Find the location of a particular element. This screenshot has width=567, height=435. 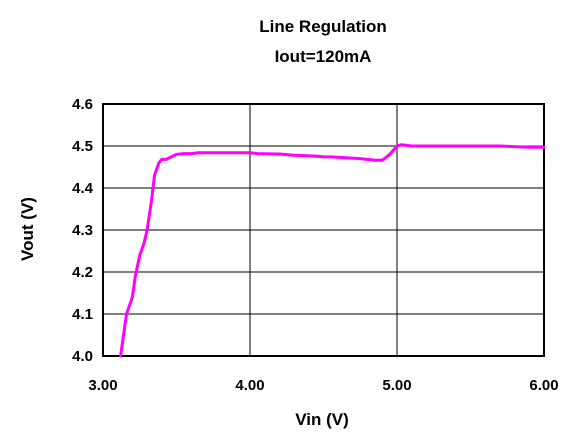

x-tick-labels: 3.00 4.00 5.00 6.00 is located at coordinates (323, 385).